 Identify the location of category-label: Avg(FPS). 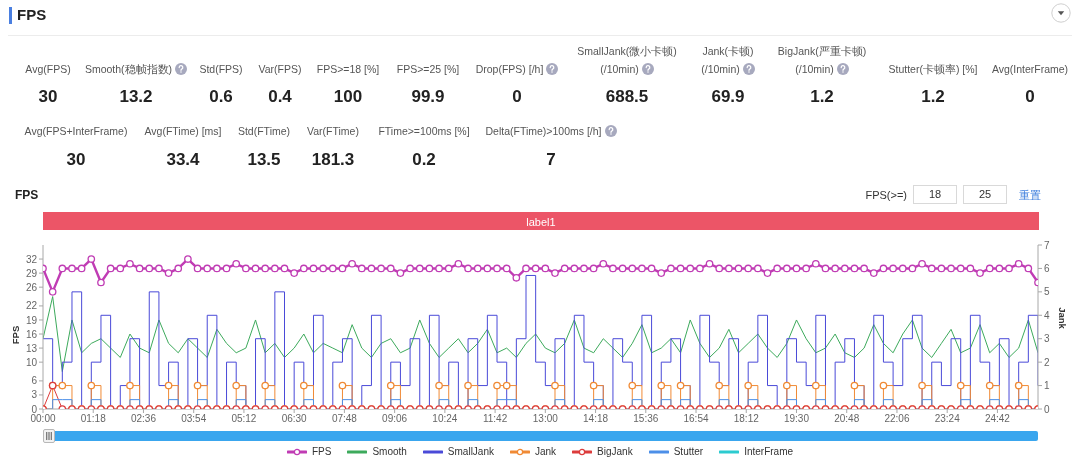
(48, 69).